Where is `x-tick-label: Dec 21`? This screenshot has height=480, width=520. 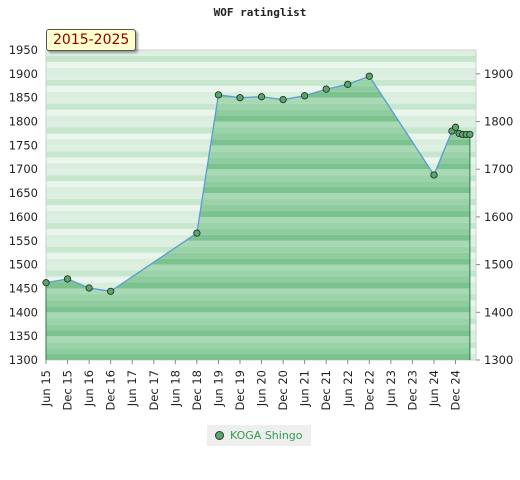
x-tick-label: Dec 21 is located at coordinates (326, 390).